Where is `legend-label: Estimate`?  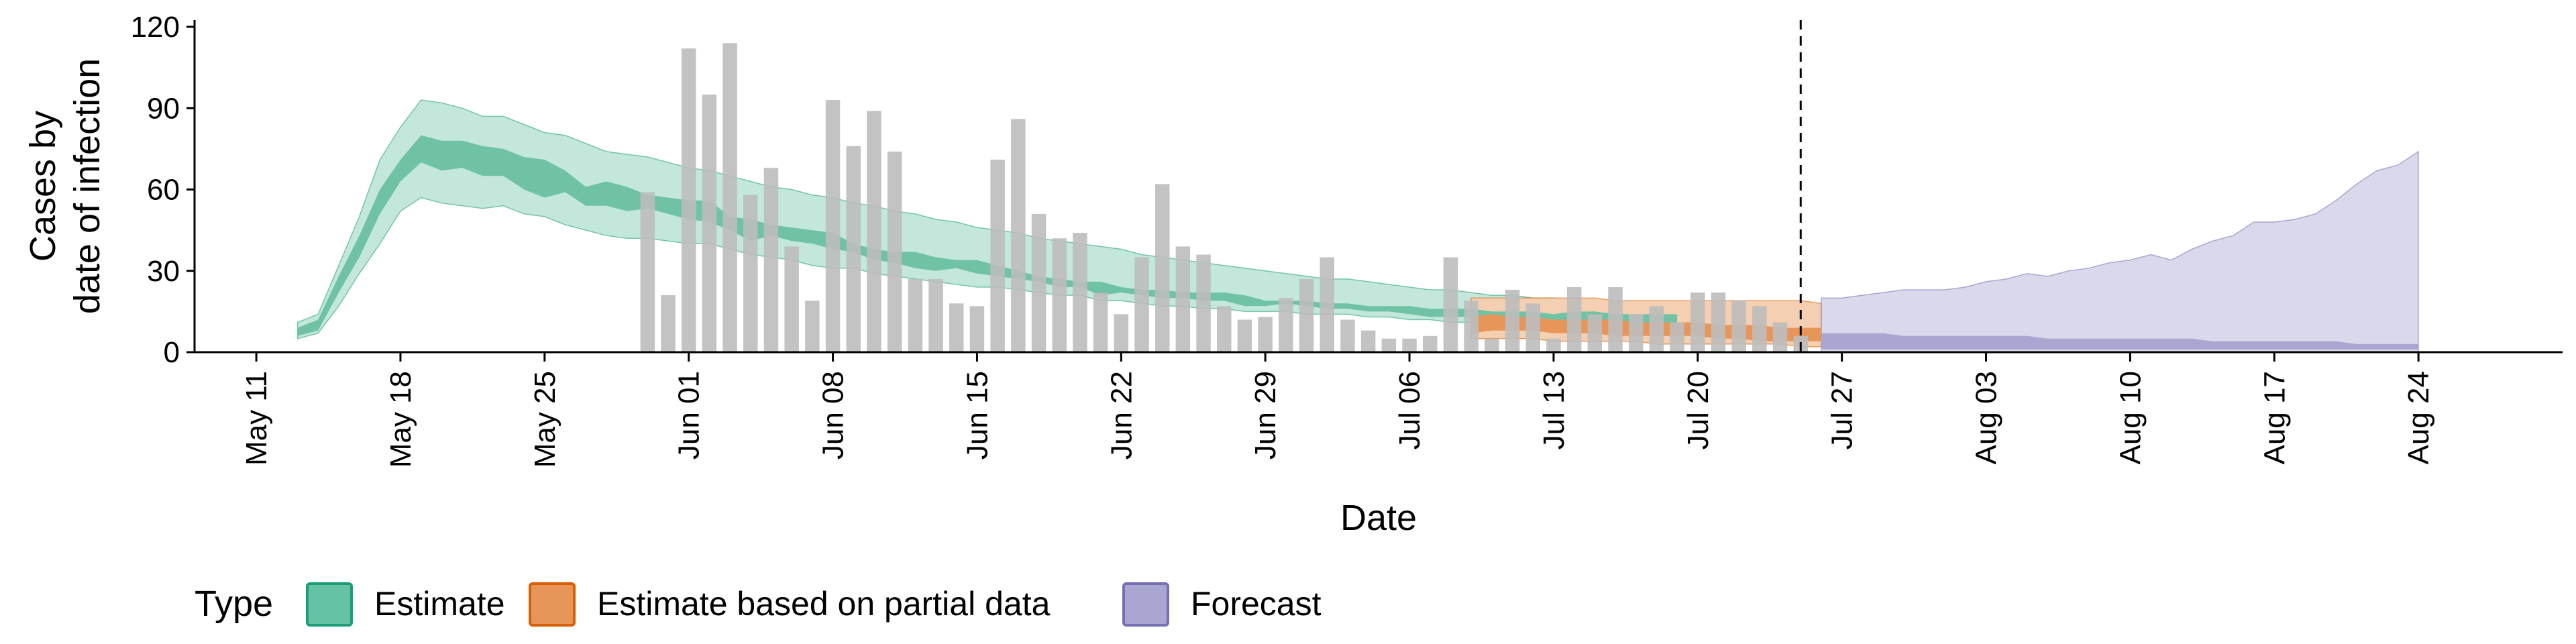
legend-label: Estimate is located at coordinates (439, 604).